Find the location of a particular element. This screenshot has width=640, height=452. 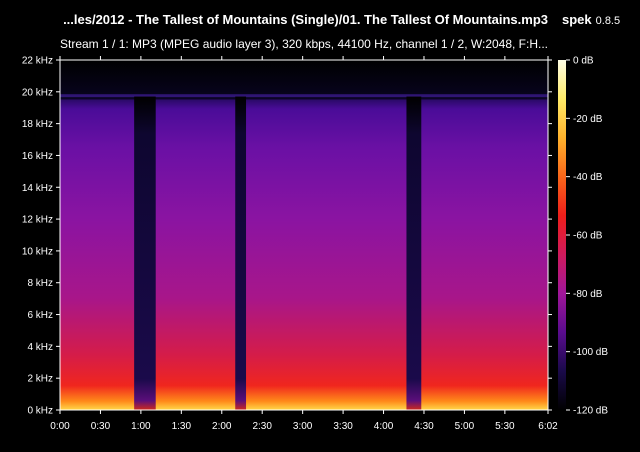

app-version: 0.8.5 is located at coordinates (608, 21).